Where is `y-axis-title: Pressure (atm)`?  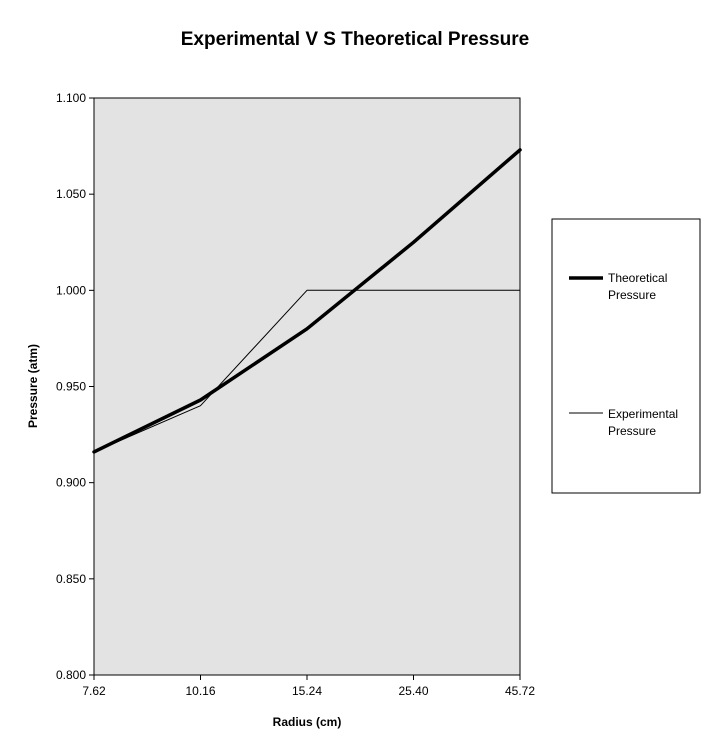 y-axis-title: Pressure (atm) is located at coordinates (33, 386).